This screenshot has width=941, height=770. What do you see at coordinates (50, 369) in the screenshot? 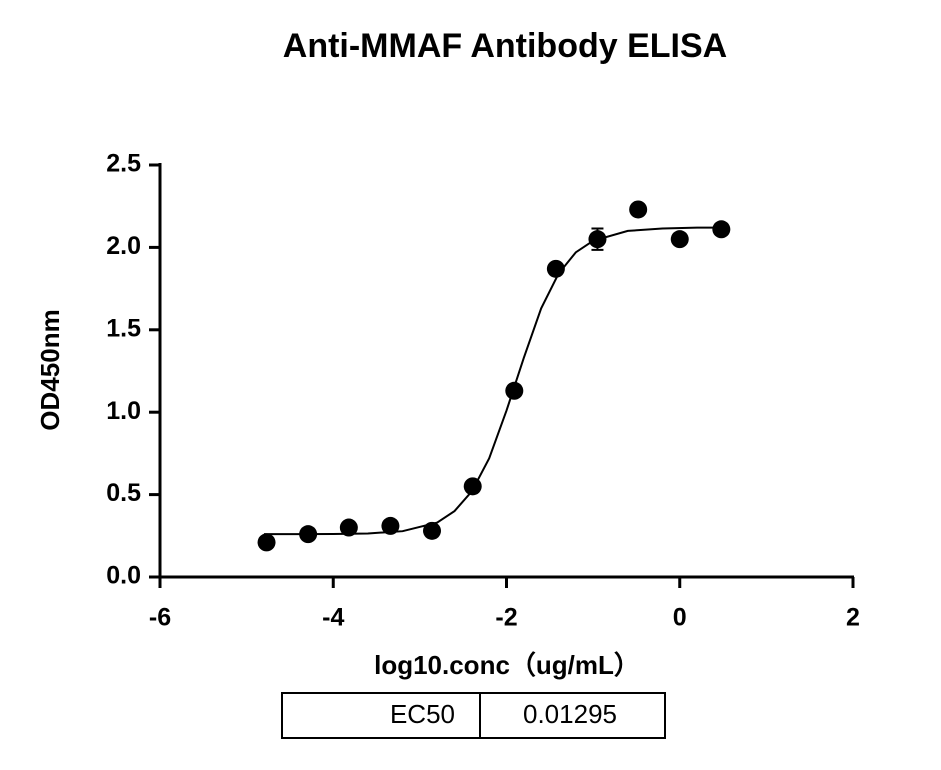
I see `y-axis-label: OD450nm` at bounding box center [50, 369].